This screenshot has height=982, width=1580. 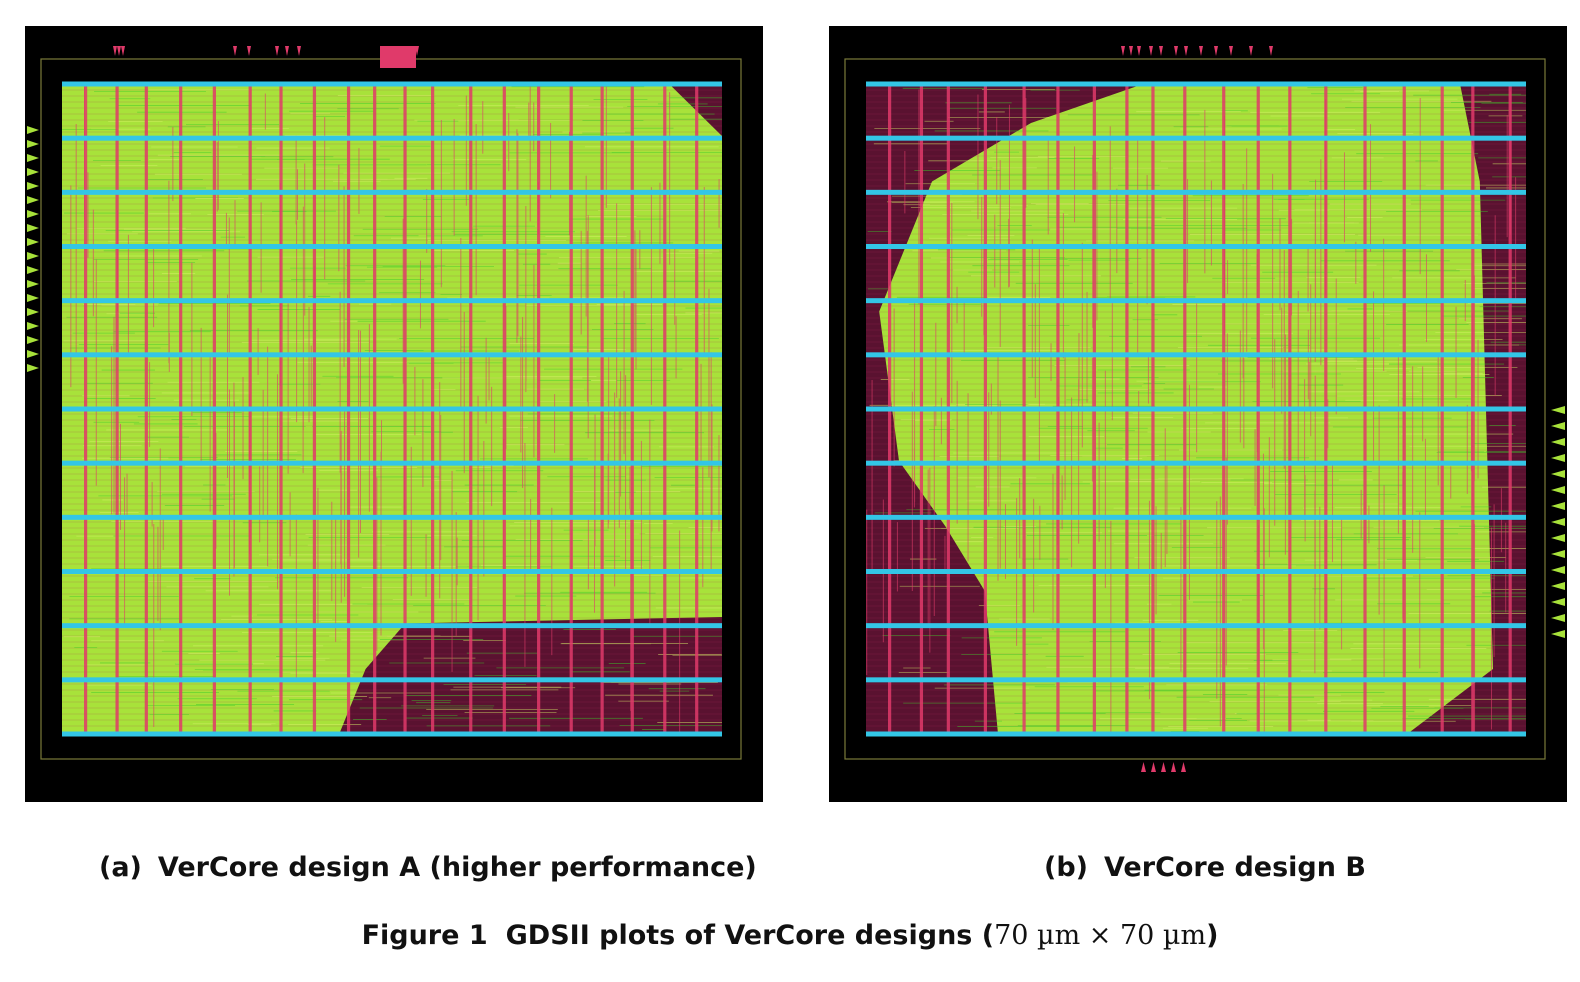 What do you see at coordinates (1235, 867) in the screenshot?
I see `subfigure-text-b: VerCore design B` at bounding box center [1235, 867].